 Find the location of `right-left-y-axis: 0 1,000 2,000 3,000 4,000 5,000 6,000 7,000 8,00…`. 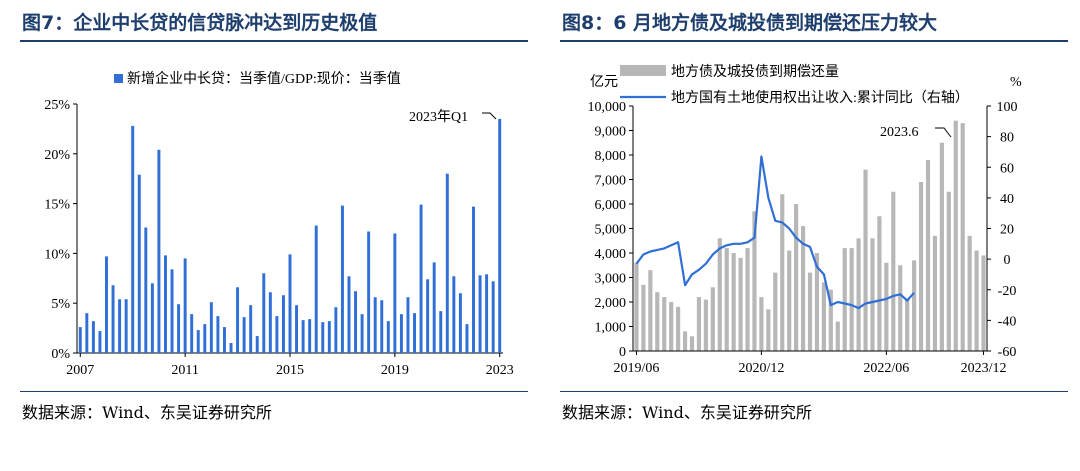

right-left-y-axis: 0 1,000 2,000 3,000 4,000 5,000 6,000 7,000 8,00… is located at coordinates (611, 230).